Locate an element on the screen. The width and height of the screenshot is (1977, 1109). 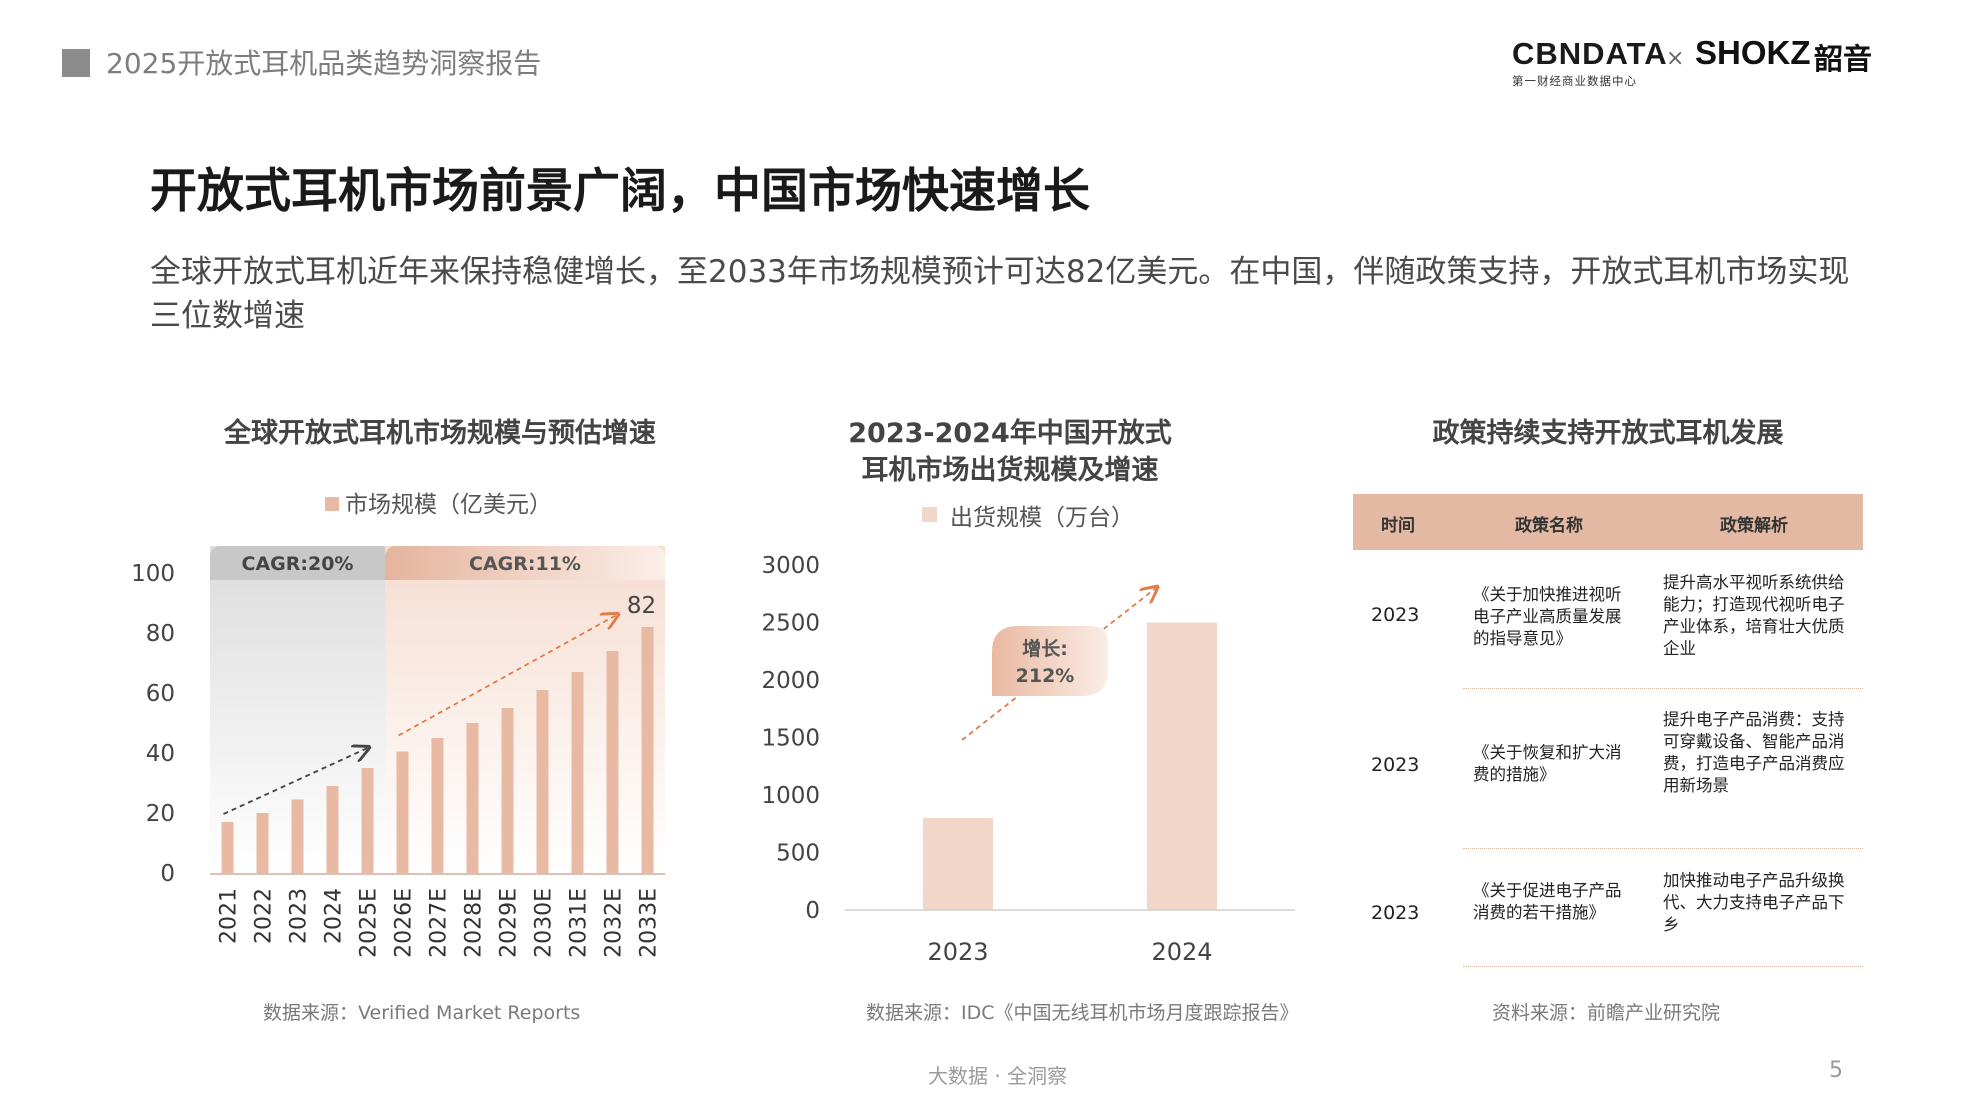
growth-tag is located at coordinates (1050, 661).